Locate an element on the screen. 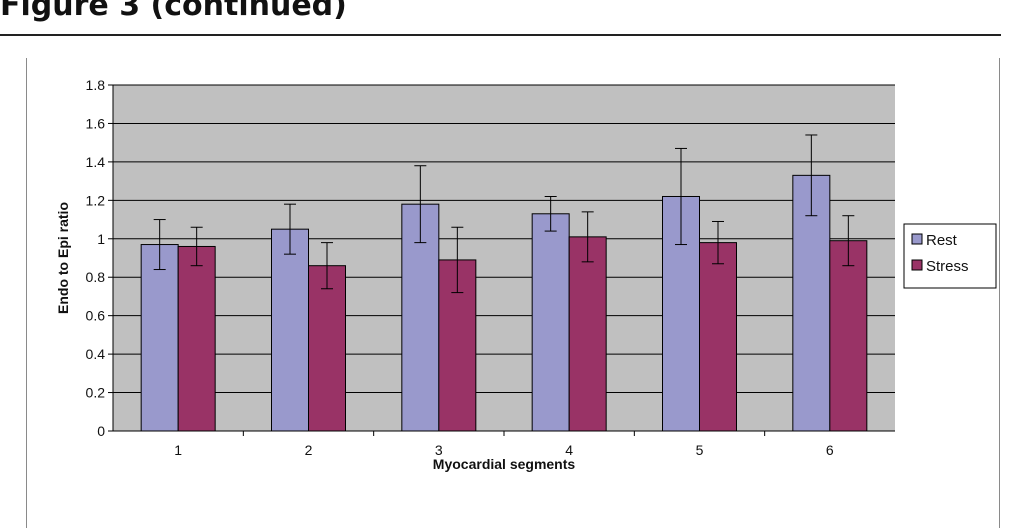  y-tick-label: 1.2 is located at coordinates (96, 200).